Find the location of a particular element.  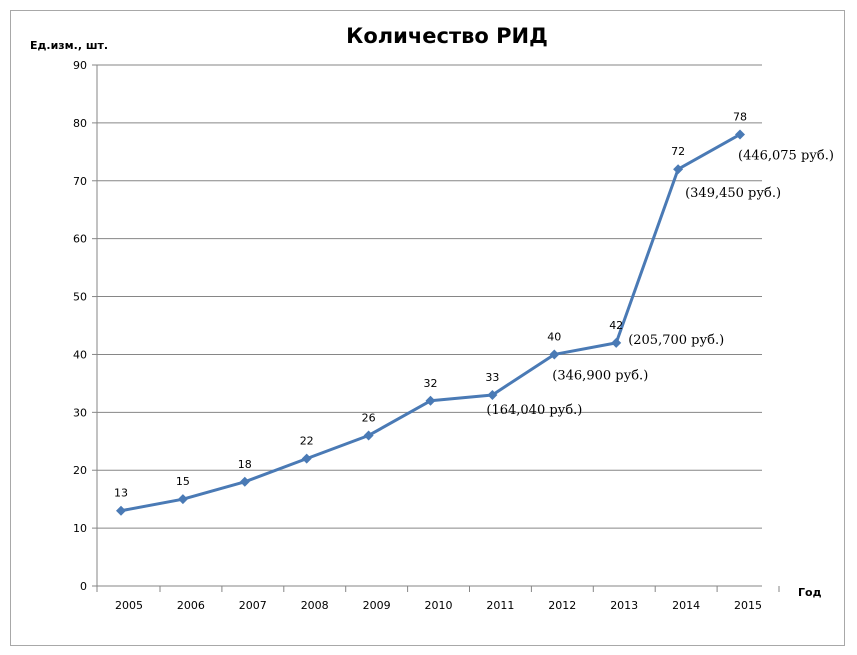

cost-annotation: (346,900 руб.) is located at coordinates (600, 375).